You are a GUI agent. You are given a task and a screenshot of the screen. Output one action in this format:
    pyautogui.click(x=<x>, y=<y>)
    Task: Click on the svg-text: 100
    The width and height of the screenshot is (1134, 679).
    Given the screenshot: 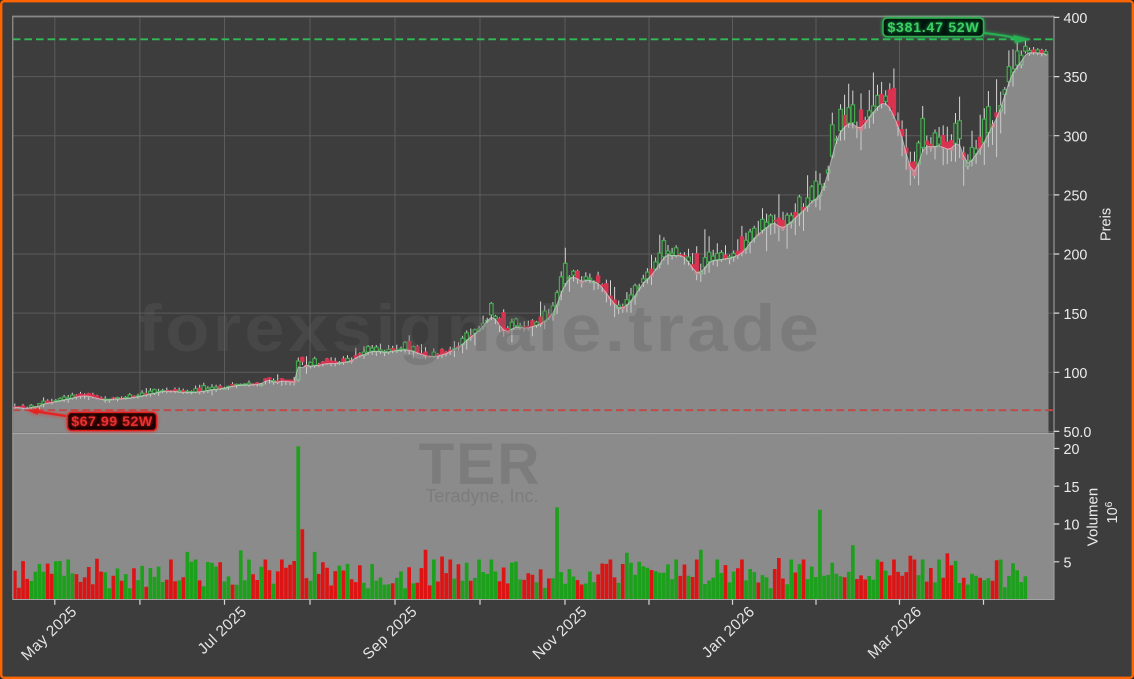 What is the action you would take?
    pyautogui.click(x=1076, y=374)
    